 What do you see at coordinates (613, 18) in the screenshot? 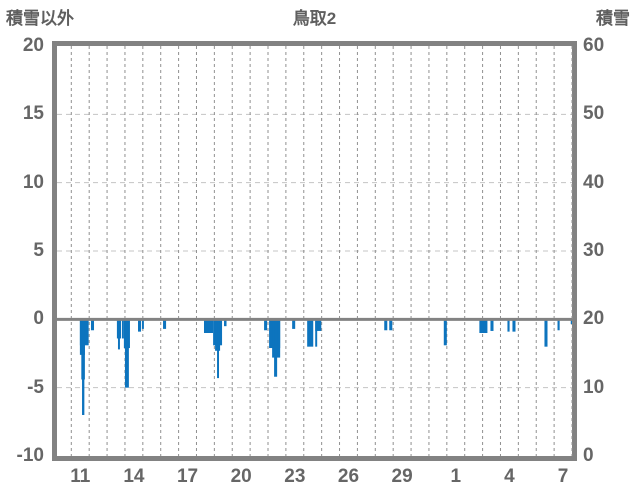
I see `right-axis-title: 積雪` at bounding box center [613, 18].